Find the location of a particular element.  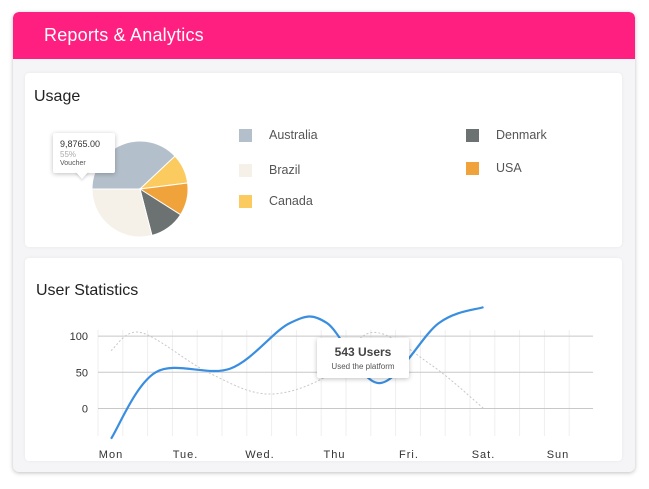

window-title: Reports & Analytics is located at coordinates (124, 35).